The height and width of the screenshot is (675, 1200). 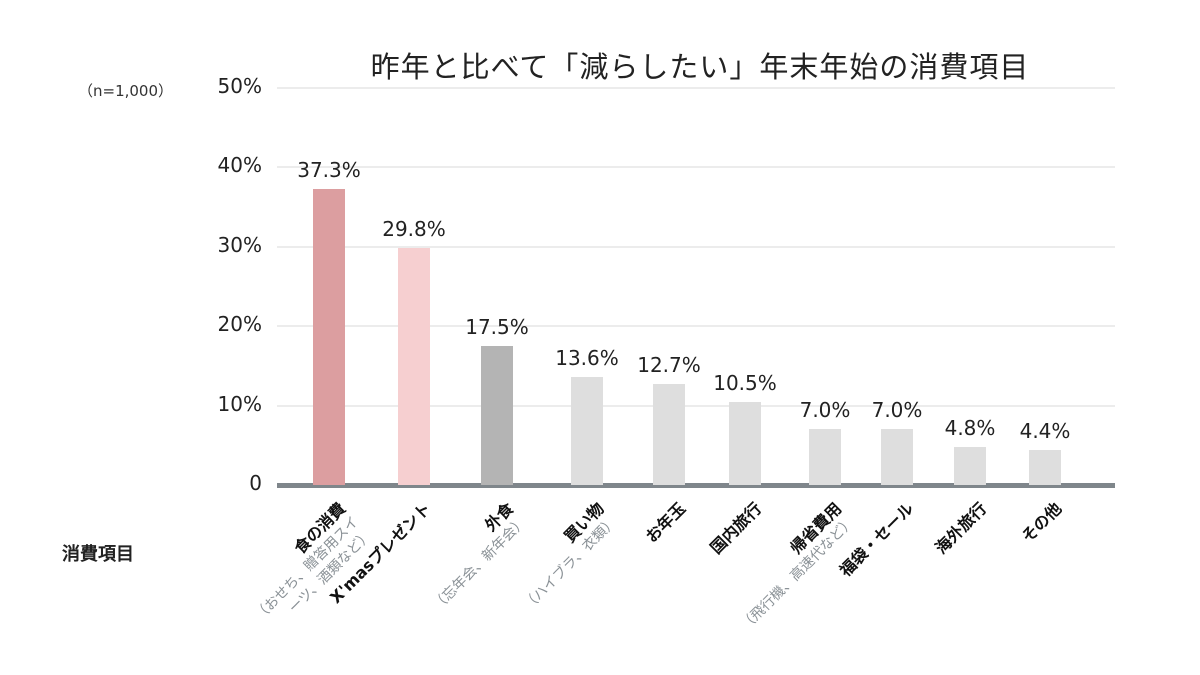 I want to click on bar-value-label: 29.8%, so click(x=414, y=229).